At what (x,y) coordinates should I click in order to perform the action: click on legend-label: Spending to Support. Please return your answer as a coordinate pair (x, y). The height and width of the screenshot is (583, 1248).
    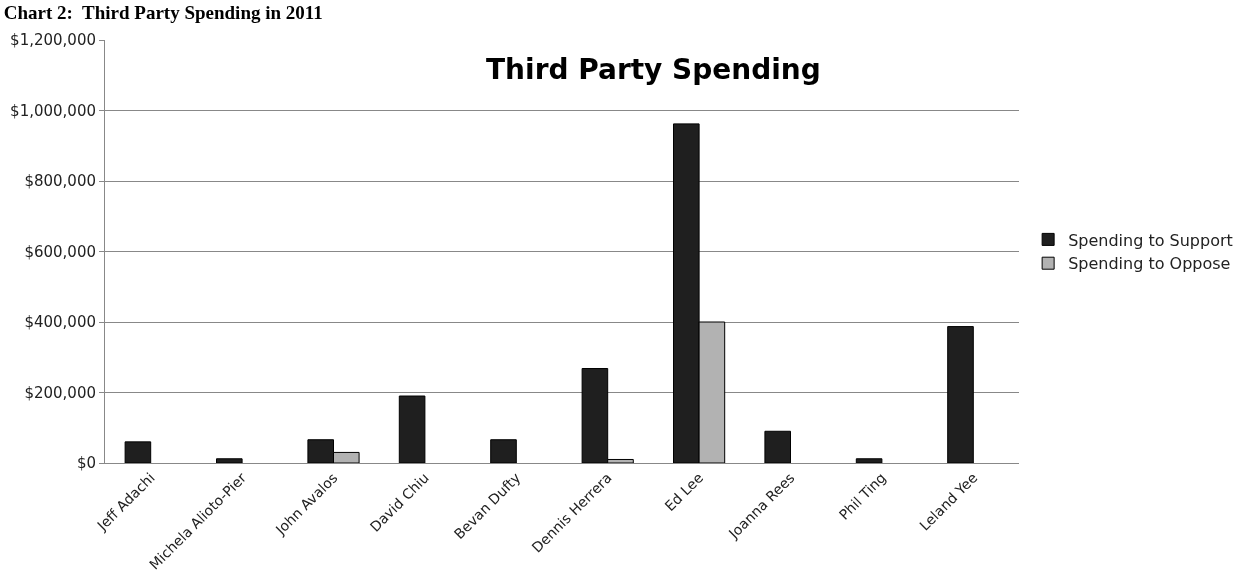
    Looking at the image, I should click on (1150, 240).